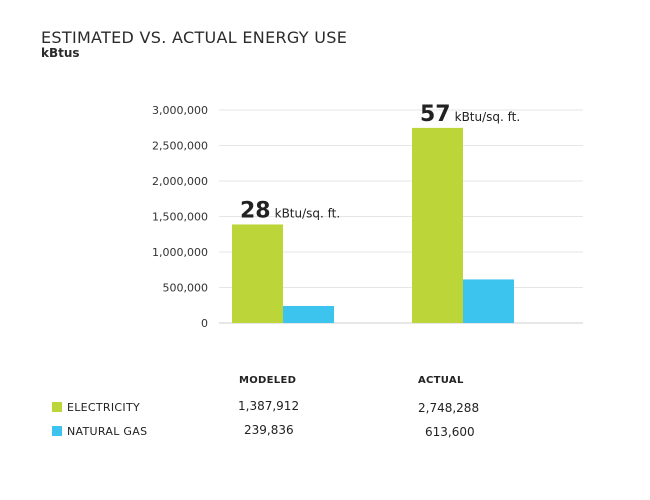 This screenshot has height=500, width=650. Describe the element at coordinates (180, 252) in the screenshot. I see `y-tick-label: 1,000,000` at that location.